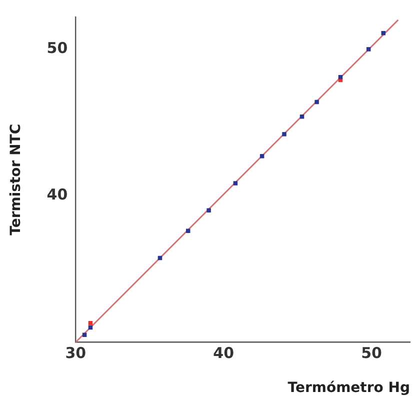 This screenshot has width=414, height=405. What do you see at coordinates (16, 180) in the screenshot?
I see `y-axis-title: Termistor NTC` at bounding box center [16, 180].